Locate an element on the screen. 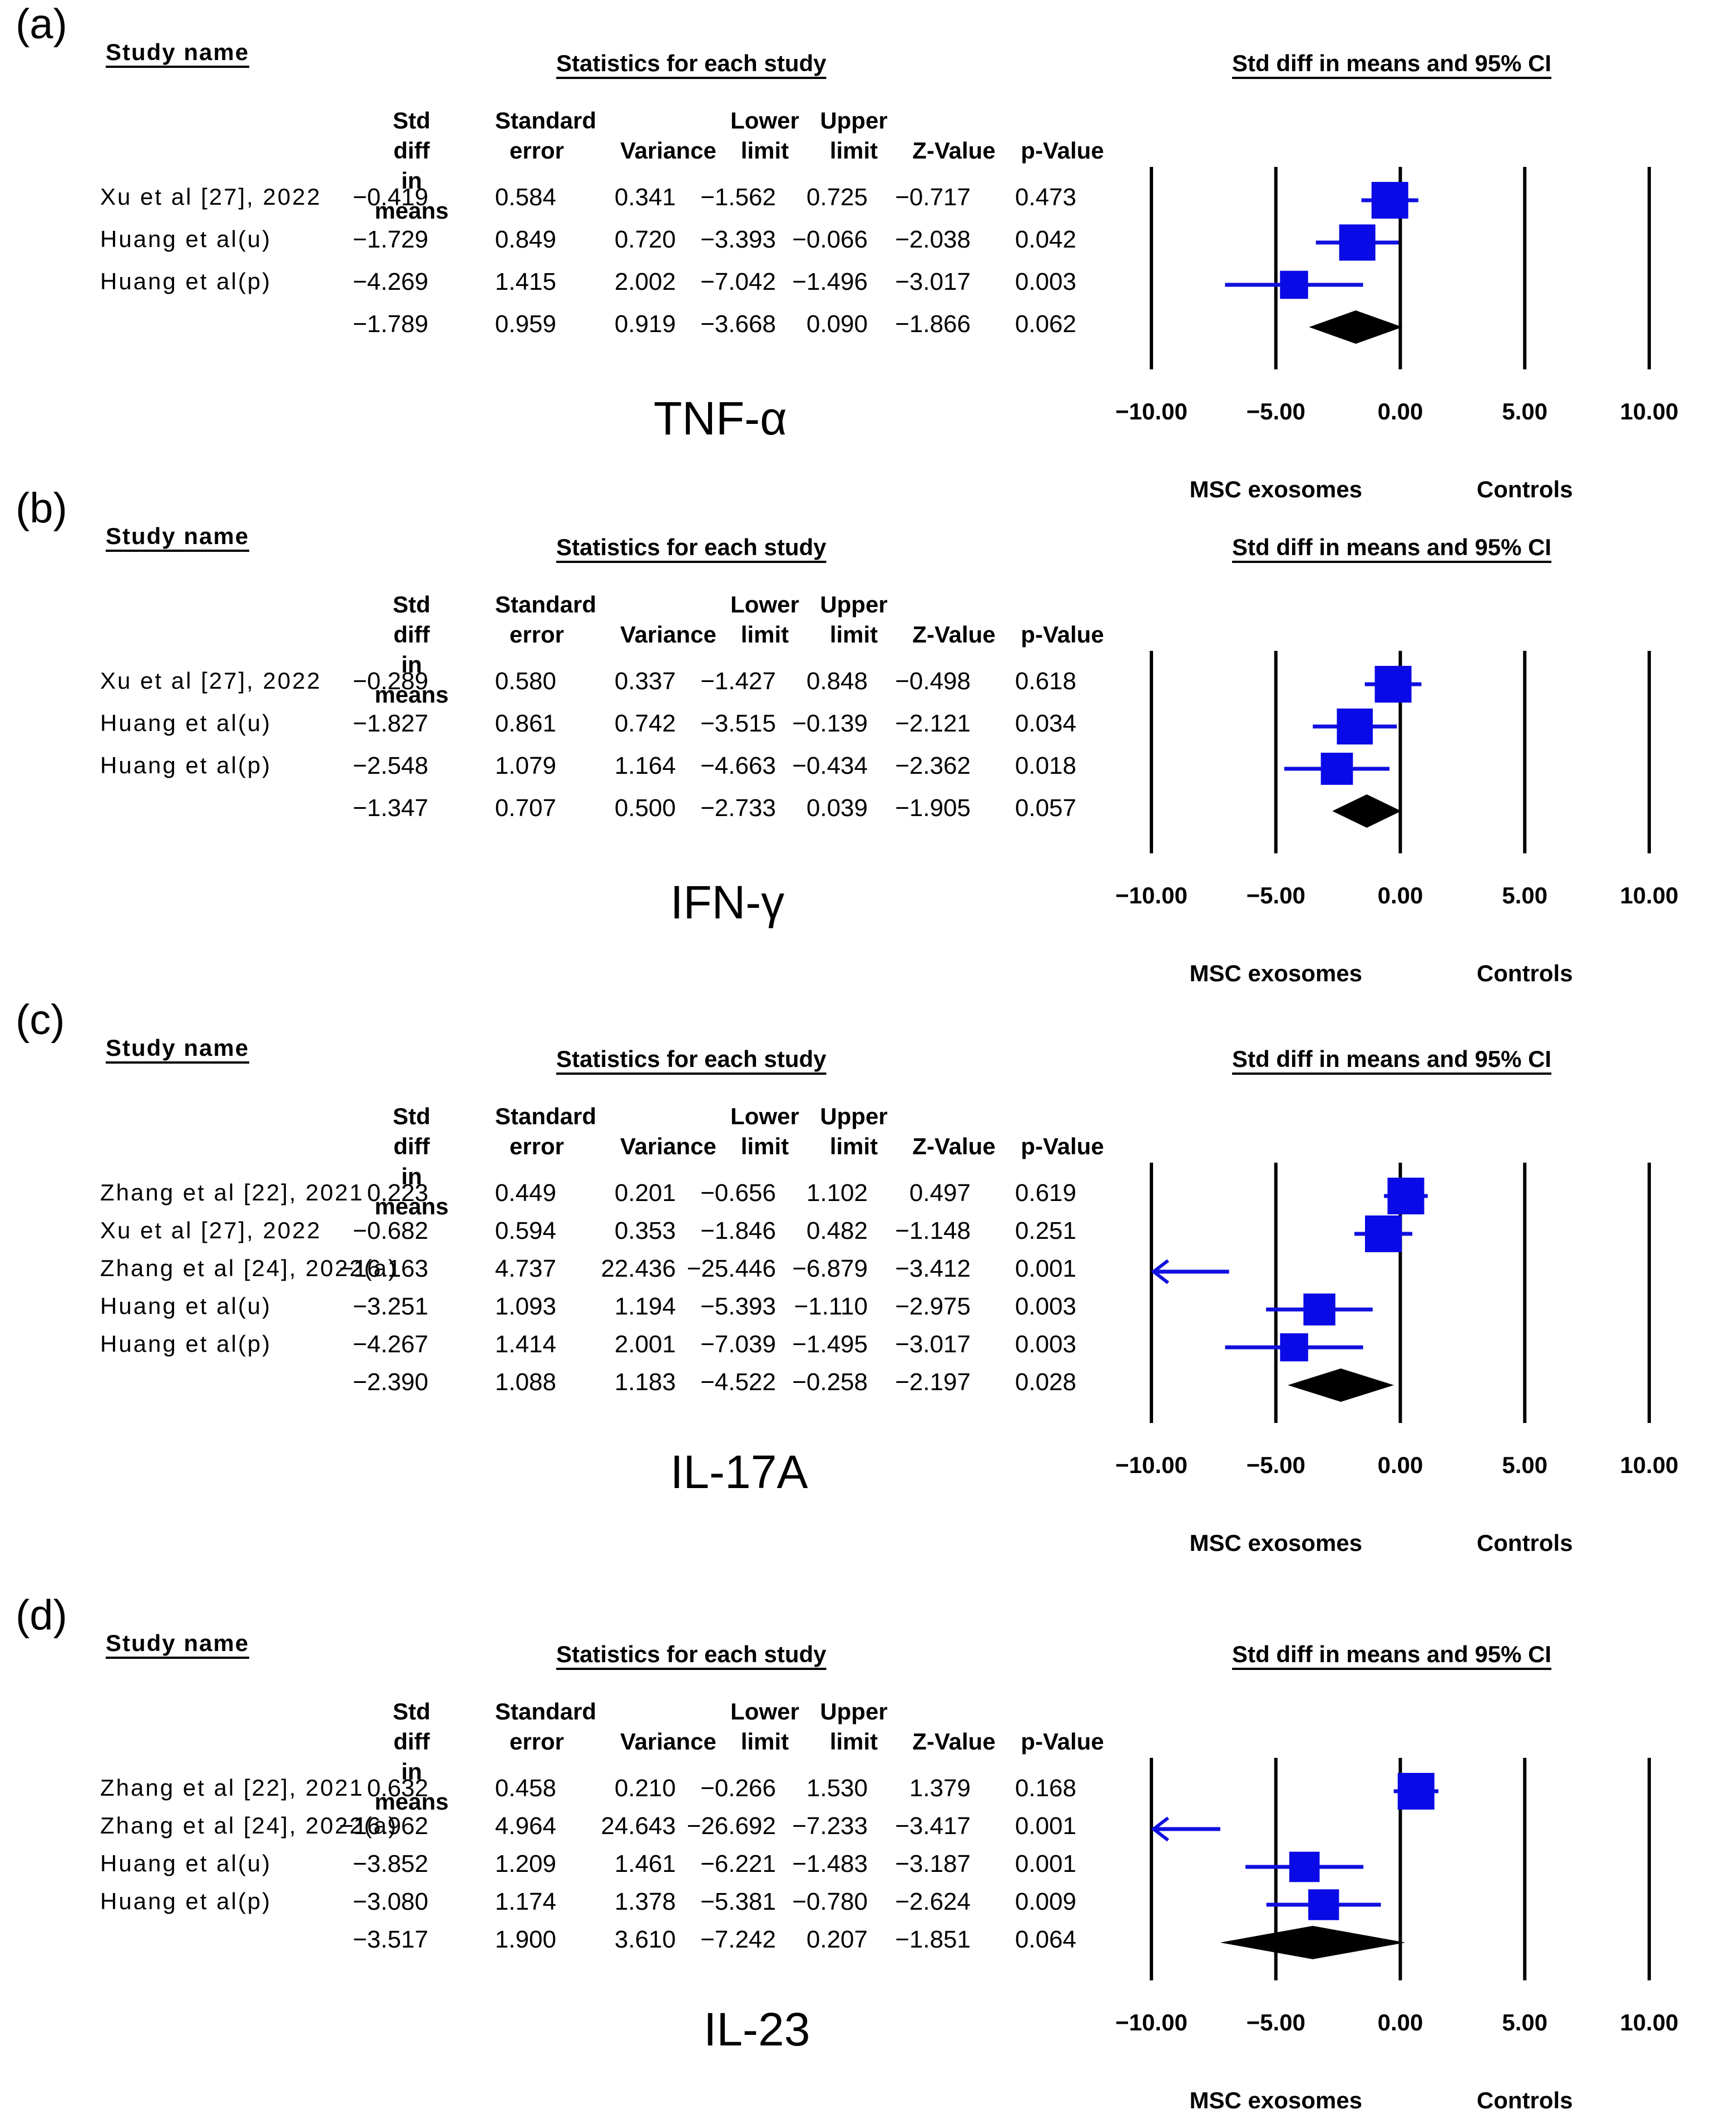  p-value: 0.028 is located at coordinates (1045, 1382).